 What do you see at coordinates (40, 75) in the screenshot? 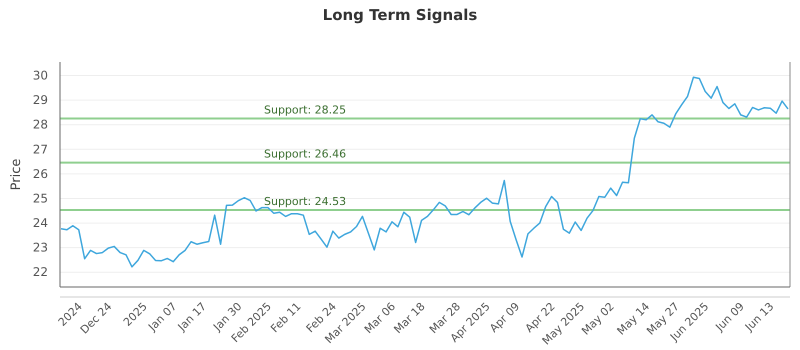
I see `y-tick-label: 30` at bounding box center [40, 75].